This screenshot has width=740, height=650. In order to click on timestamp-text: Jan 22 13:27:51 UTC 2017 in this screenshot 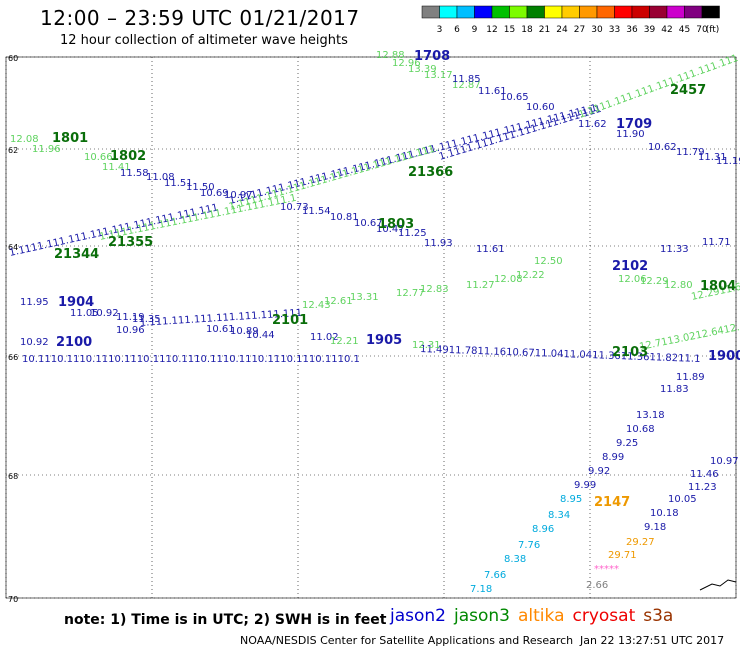, I will do `click(652, 640)`.